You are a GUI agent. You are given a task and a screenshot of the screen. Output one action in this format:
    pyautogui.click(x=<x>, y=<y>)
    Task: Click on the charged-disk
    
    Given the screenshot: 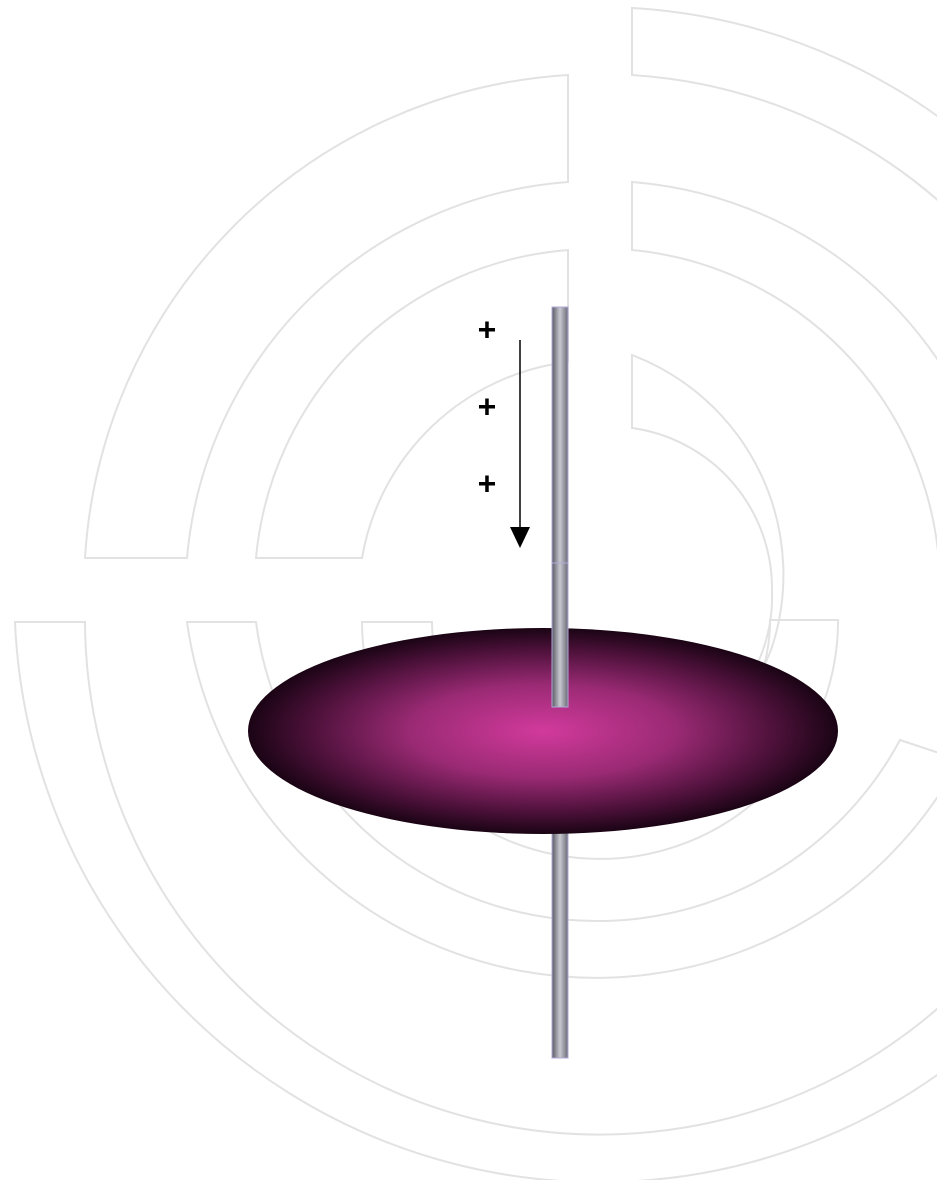 What is the action you would take?
    pyautogui.click(x=543, y=731)
    